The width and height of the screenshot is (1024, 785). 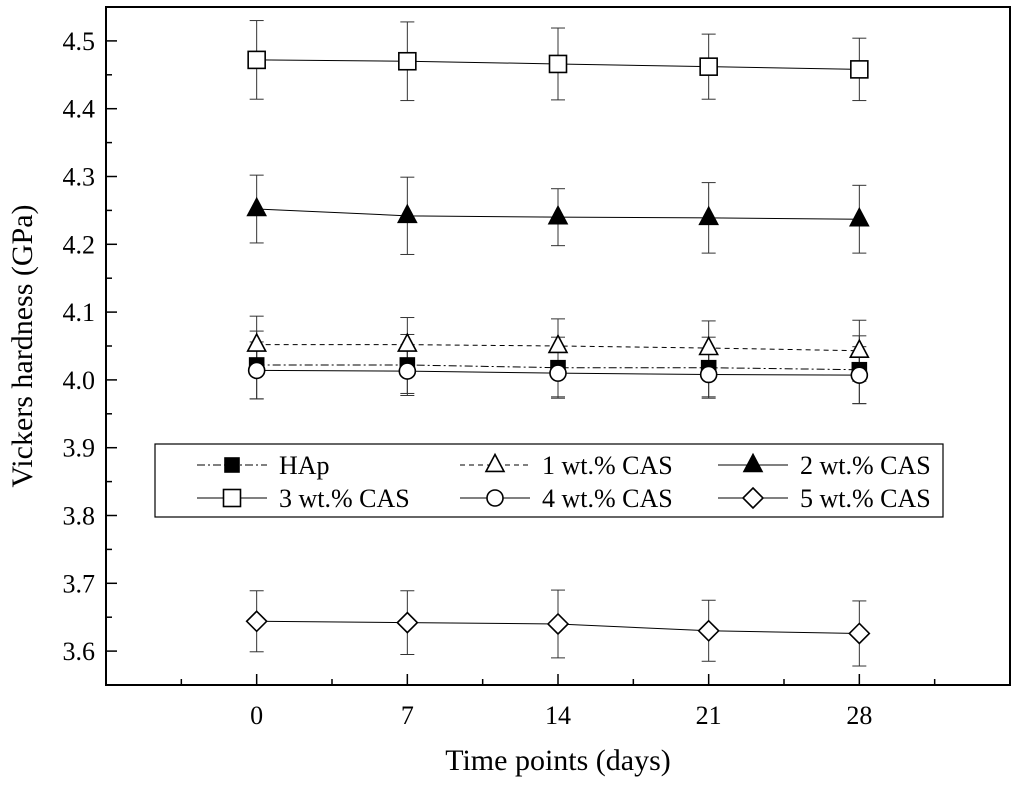 I want to click on y-tick-label: 4.3, so click(x=79, y=177).